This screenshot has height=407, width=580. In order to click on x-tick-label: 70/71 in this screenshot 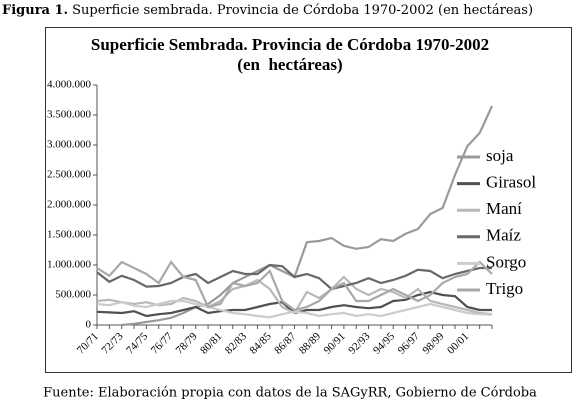, I will do `click(88, 343)`.